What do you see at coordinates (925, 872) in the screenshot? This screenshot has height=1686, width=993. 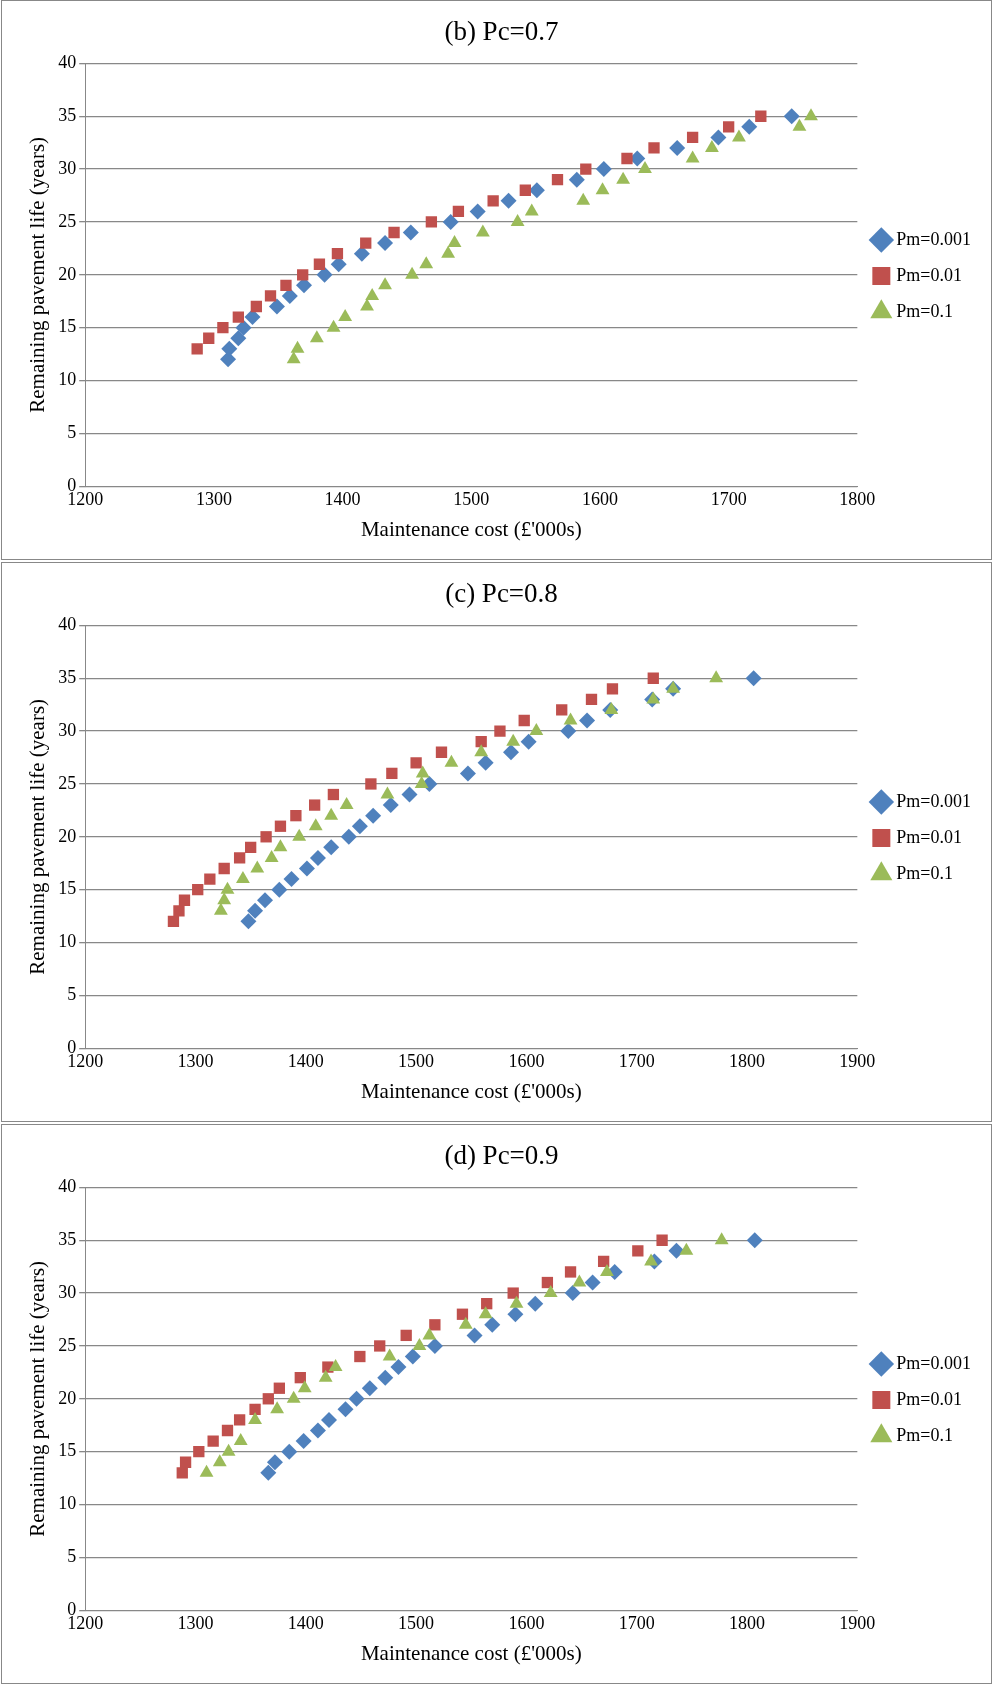 I see `legend-label: Pm=0.1` at bounding box center [925, 872].